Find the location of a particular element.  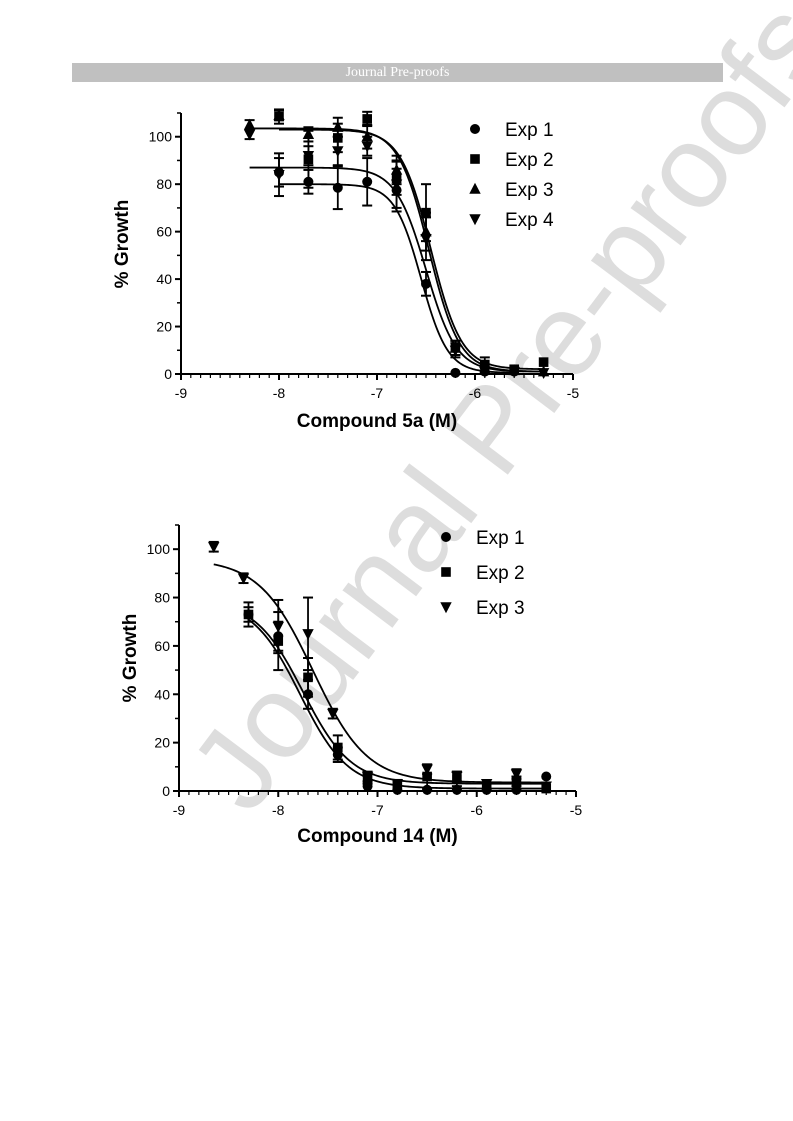

legend-label-exp-4: Exp 4 is located at coordinates (529, 220).